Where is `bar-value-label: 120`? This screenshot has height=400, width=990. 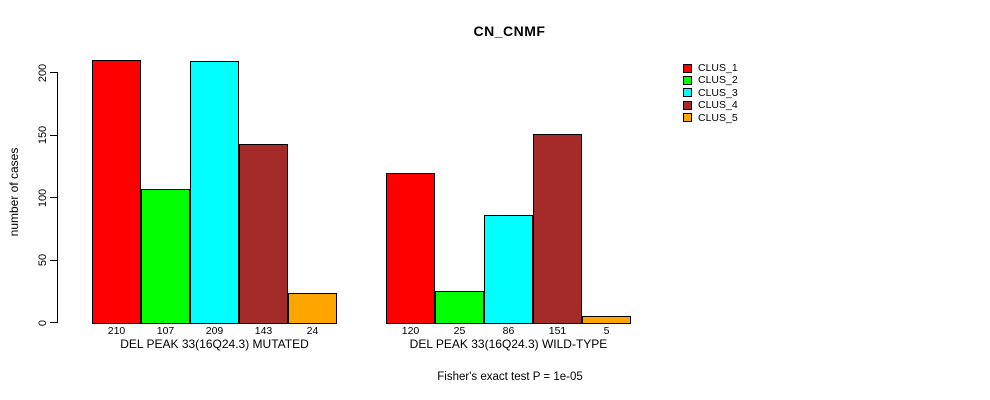 bar-value-label: 120 is located at coordinates (410, 331).